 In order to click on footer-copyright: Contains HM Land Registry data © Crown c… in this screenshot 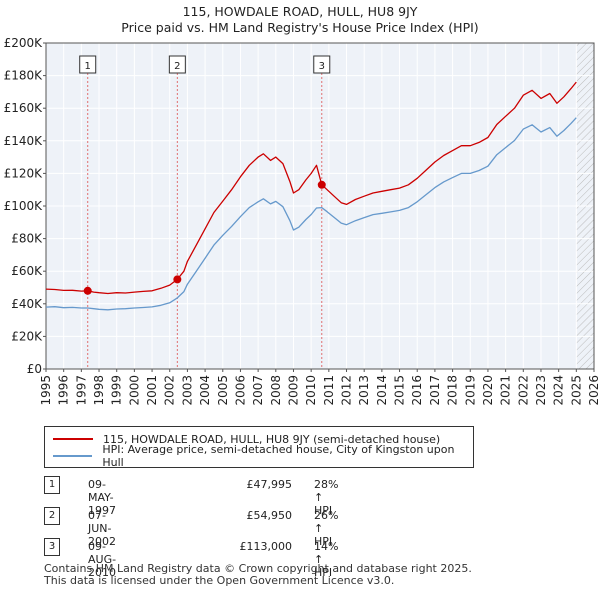, I will do `click(258, 568)`.